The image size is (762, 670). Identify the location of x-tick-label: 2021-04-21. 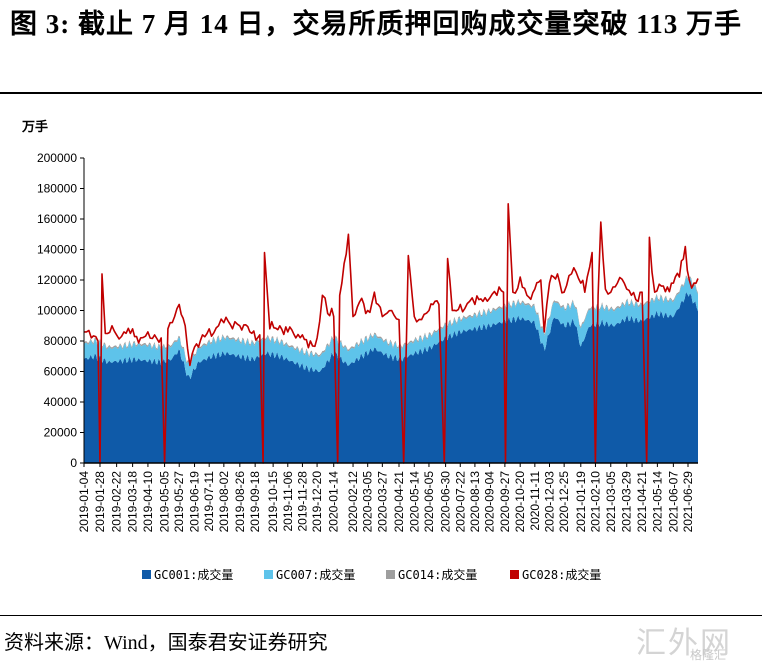
(642, 502).